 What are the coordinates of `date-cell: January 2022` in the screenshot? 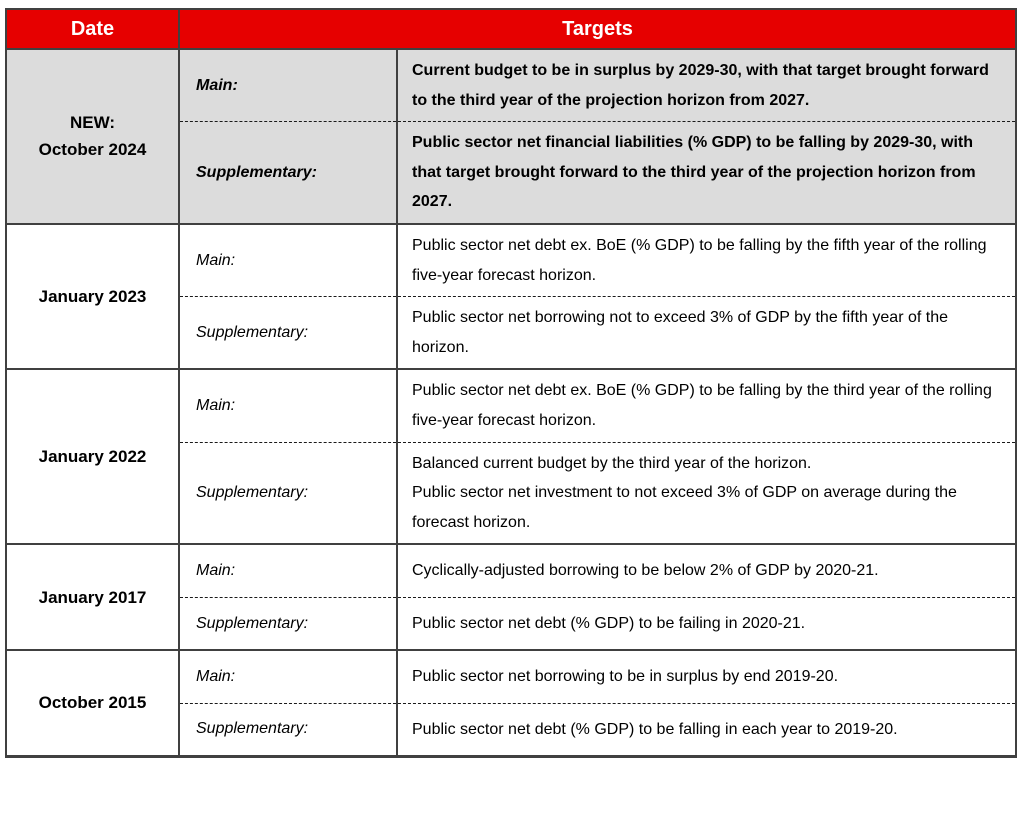 It's located at (93, 456).